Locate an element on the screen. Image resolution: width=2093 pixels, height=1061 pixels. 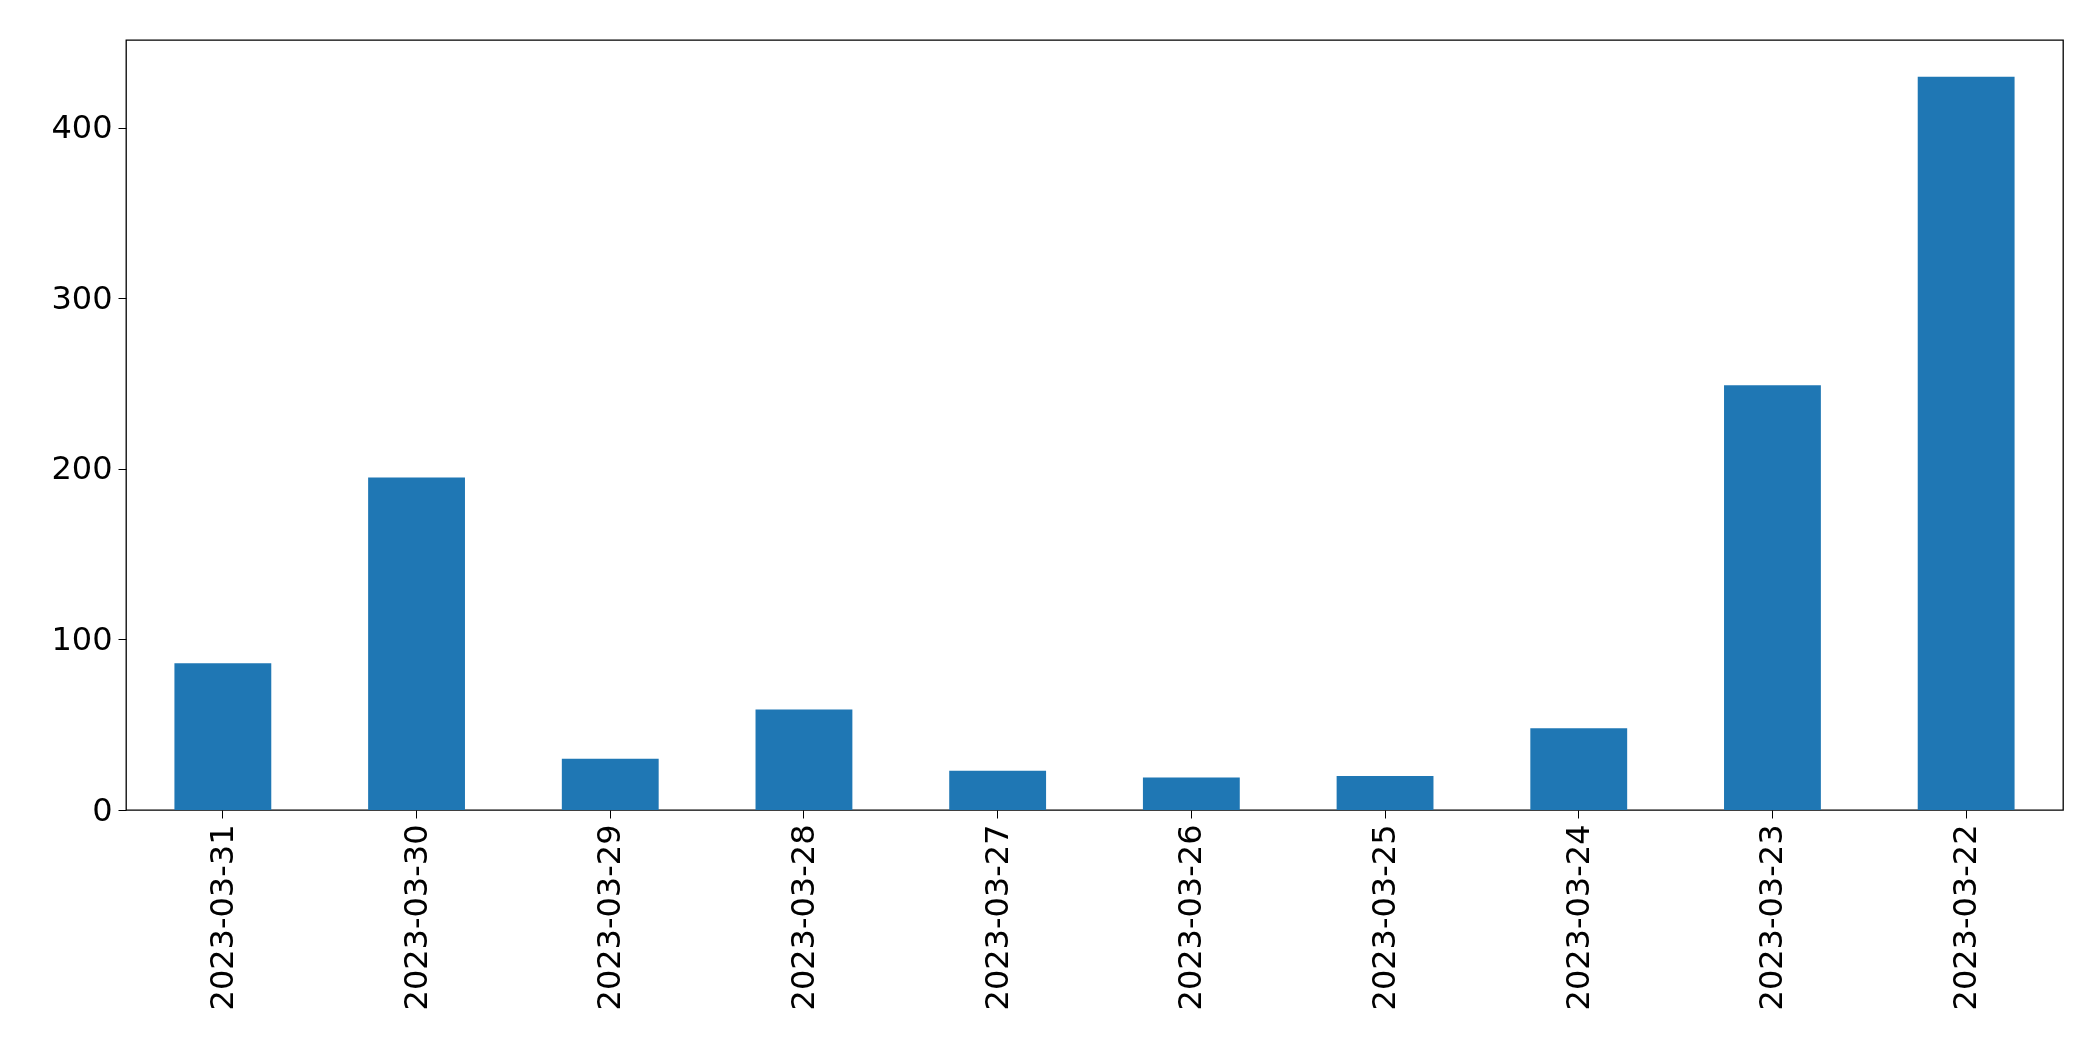
x-tick-label: 2023-03-28 is located at coordinates (802, 917).